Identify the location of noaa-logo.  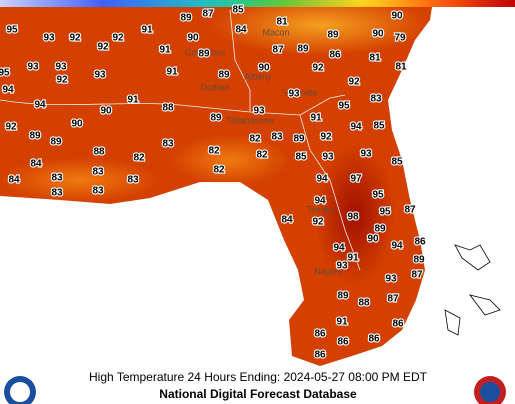
(20, 390).